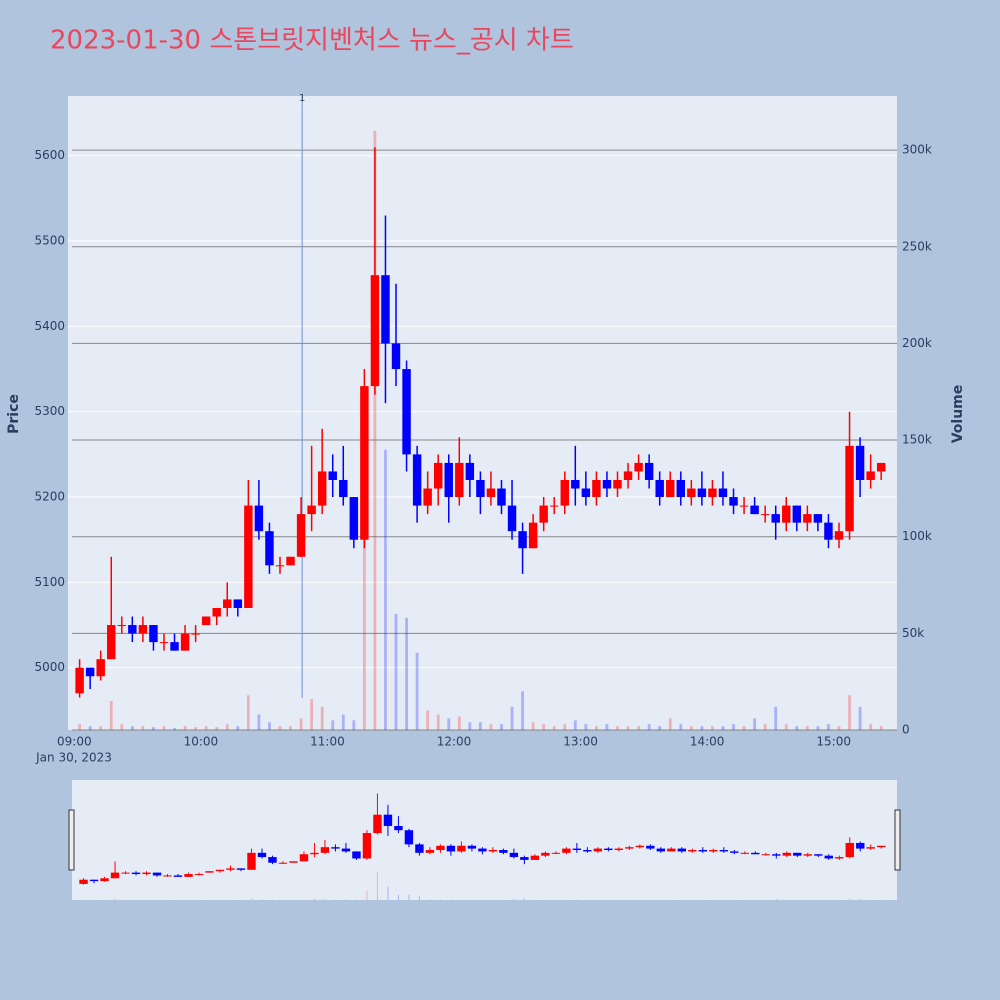 This screenshot has width=1000, height=1000. I want to click on x-tick-label: 12:00, so click(454, 742).